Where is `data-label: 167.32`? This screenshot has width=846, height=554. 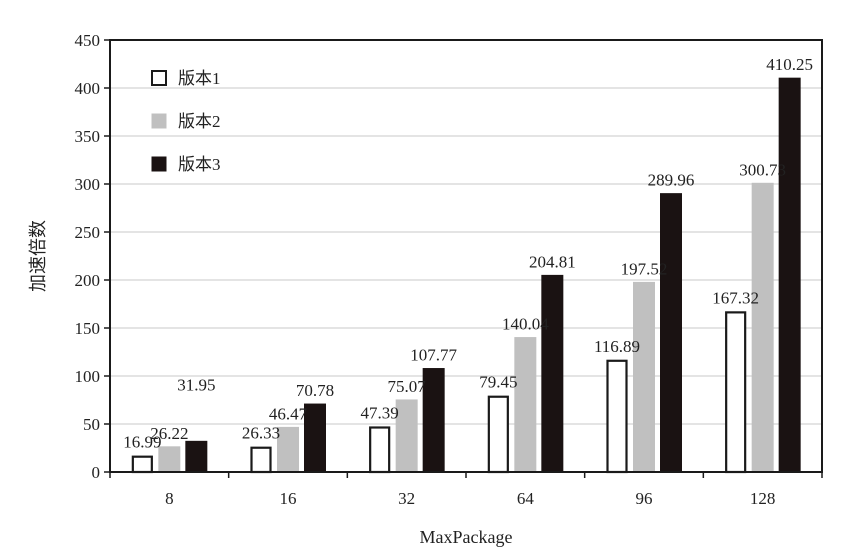
data-label: 167.32 is located at coordinates (735, 297).